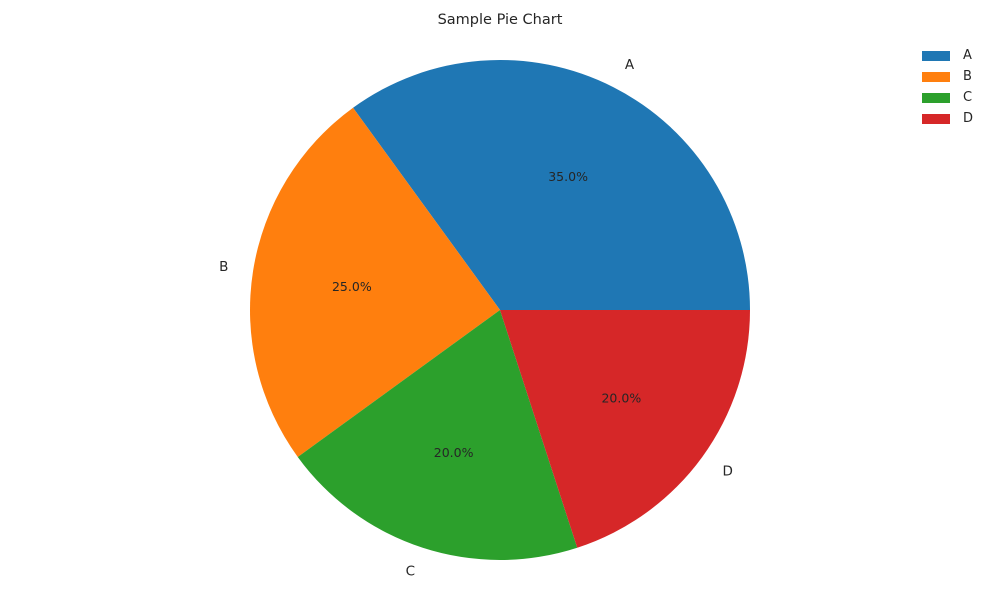 The height and width of the screenshot is (600, 1000). I want to click on legend-swatch-d, so click(936, 118).